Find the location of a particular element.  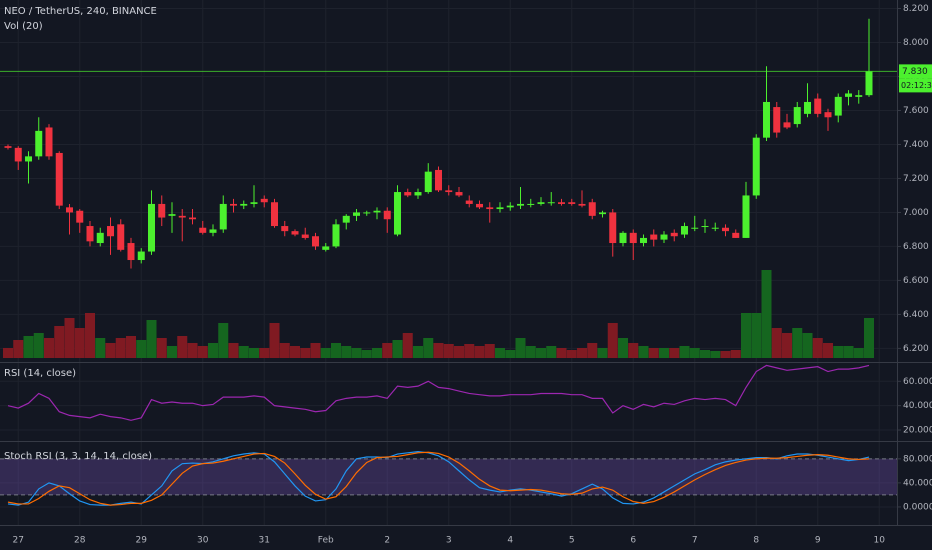

y-tick-label: 6.600 is located at coordinates (916, 281).